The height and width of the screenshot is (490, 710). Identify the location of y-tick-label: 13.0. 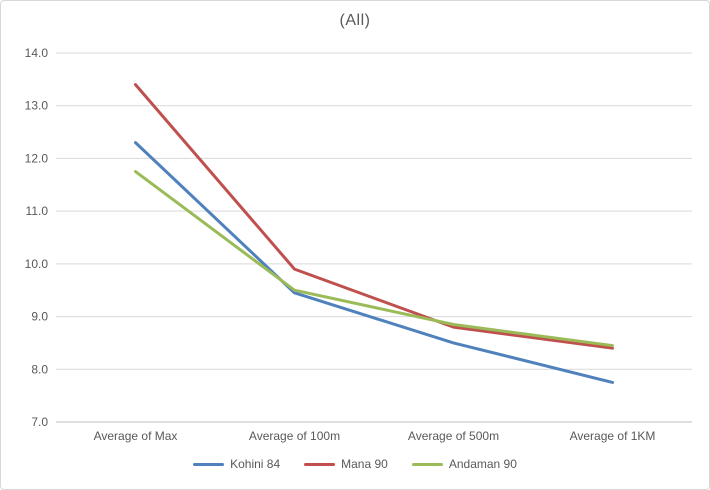
(37, 106).